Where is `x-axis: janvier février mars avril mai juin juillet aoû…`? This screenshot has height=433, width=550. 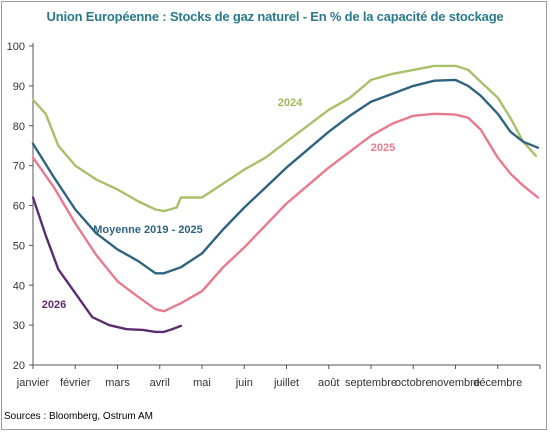
x-axis: janvier février mars avril mai juin juillet aoû… is located at coordinates (278, 376).